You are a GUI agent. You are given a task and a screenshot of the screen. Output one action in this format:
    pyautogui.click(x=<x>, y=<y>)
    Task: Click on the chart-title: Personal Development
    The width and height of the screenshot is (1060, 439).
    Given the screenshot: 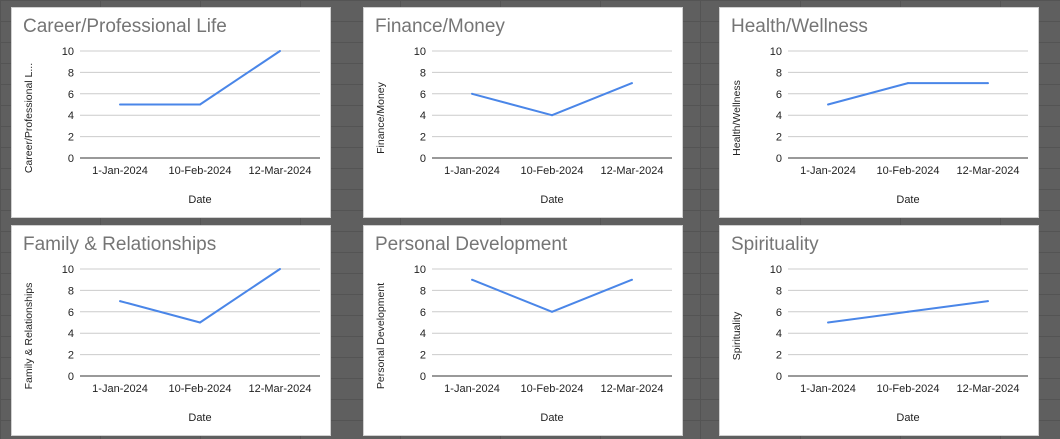 What is the action you would take?
    pyautogui.click(x=471, y=244)
    